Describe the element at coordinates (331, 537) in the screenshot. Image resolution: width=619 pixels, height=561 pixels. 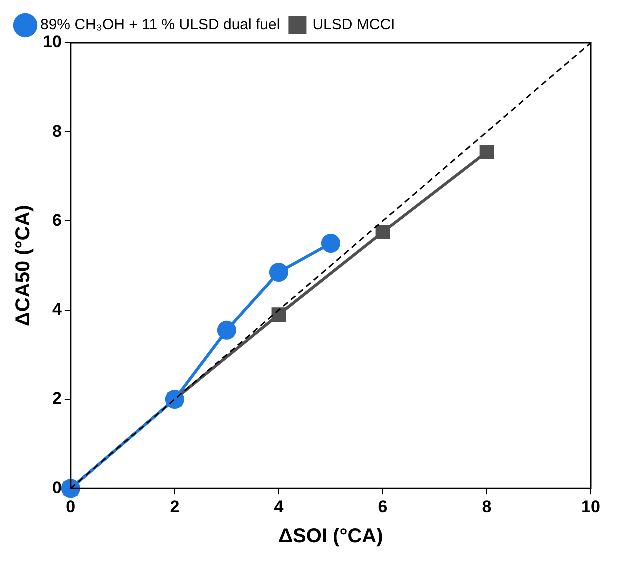
I see `x-axis-title: ΔSOI (°CA)` at that location.